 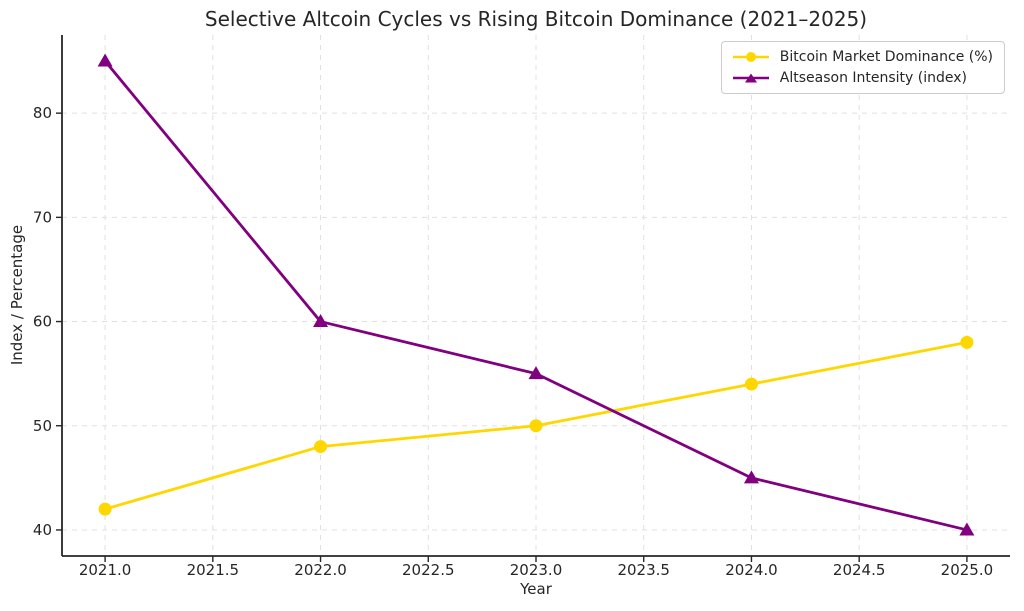 I want to click on y-tick-label: 80, so click(x=42, y=113).